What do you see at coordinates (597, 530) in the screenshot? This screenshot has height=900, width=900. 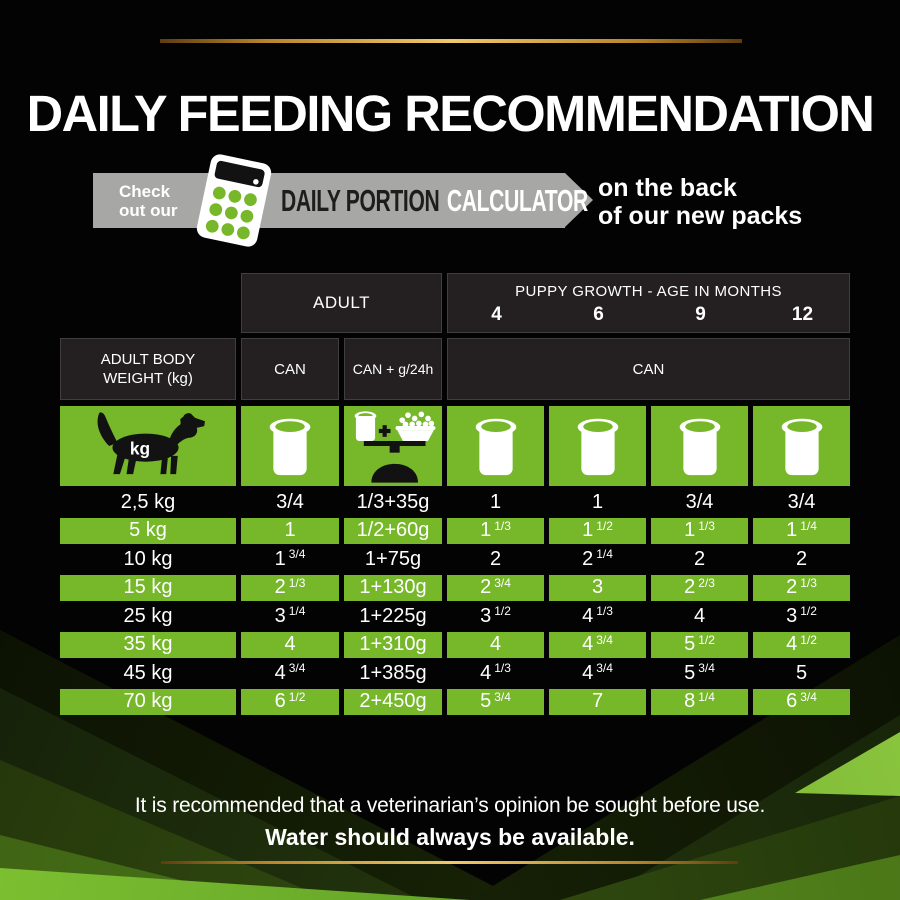 I see `portion-cell: 1 1/2` at bounding box center [597, 530].